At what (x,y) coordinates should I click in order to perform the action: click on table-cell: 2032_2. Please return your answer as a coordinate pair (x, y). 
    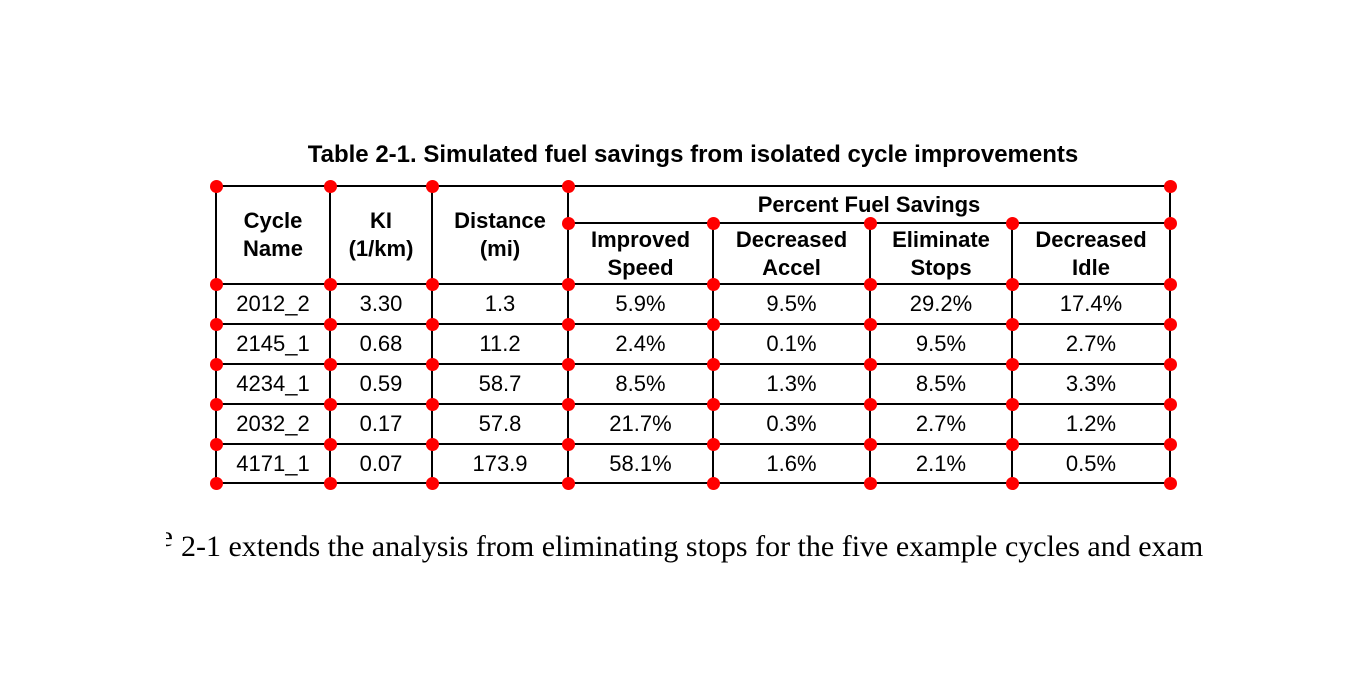
    Looking at the image, I should click on (273, 424).